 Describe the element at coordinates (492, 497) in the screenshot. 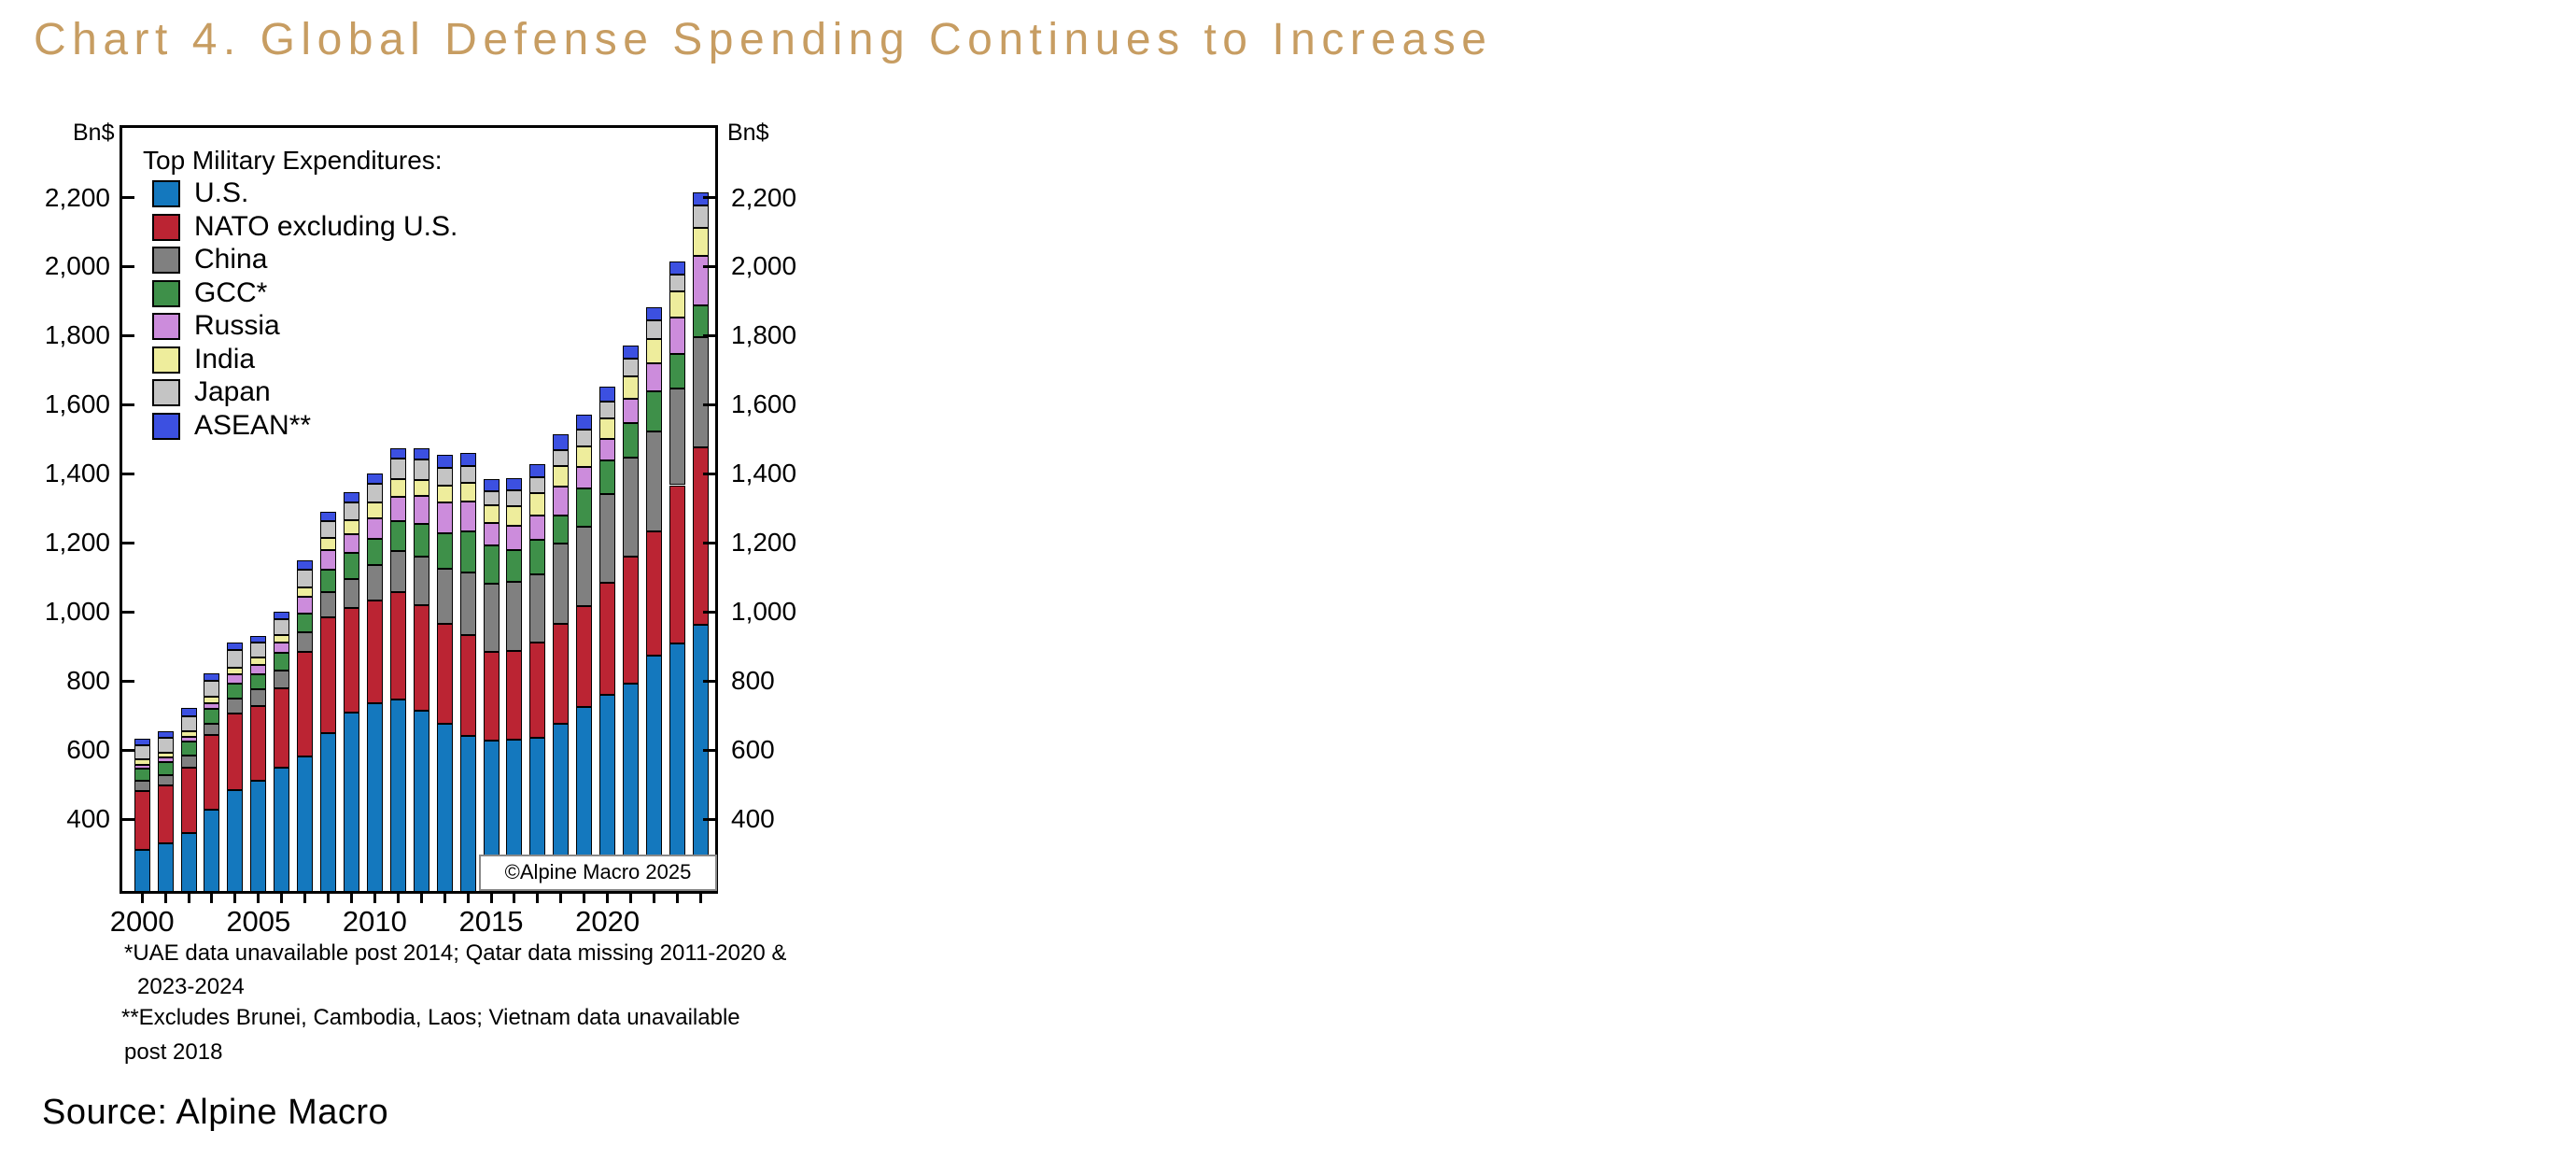

I see `bar-2015-japan` at that location.